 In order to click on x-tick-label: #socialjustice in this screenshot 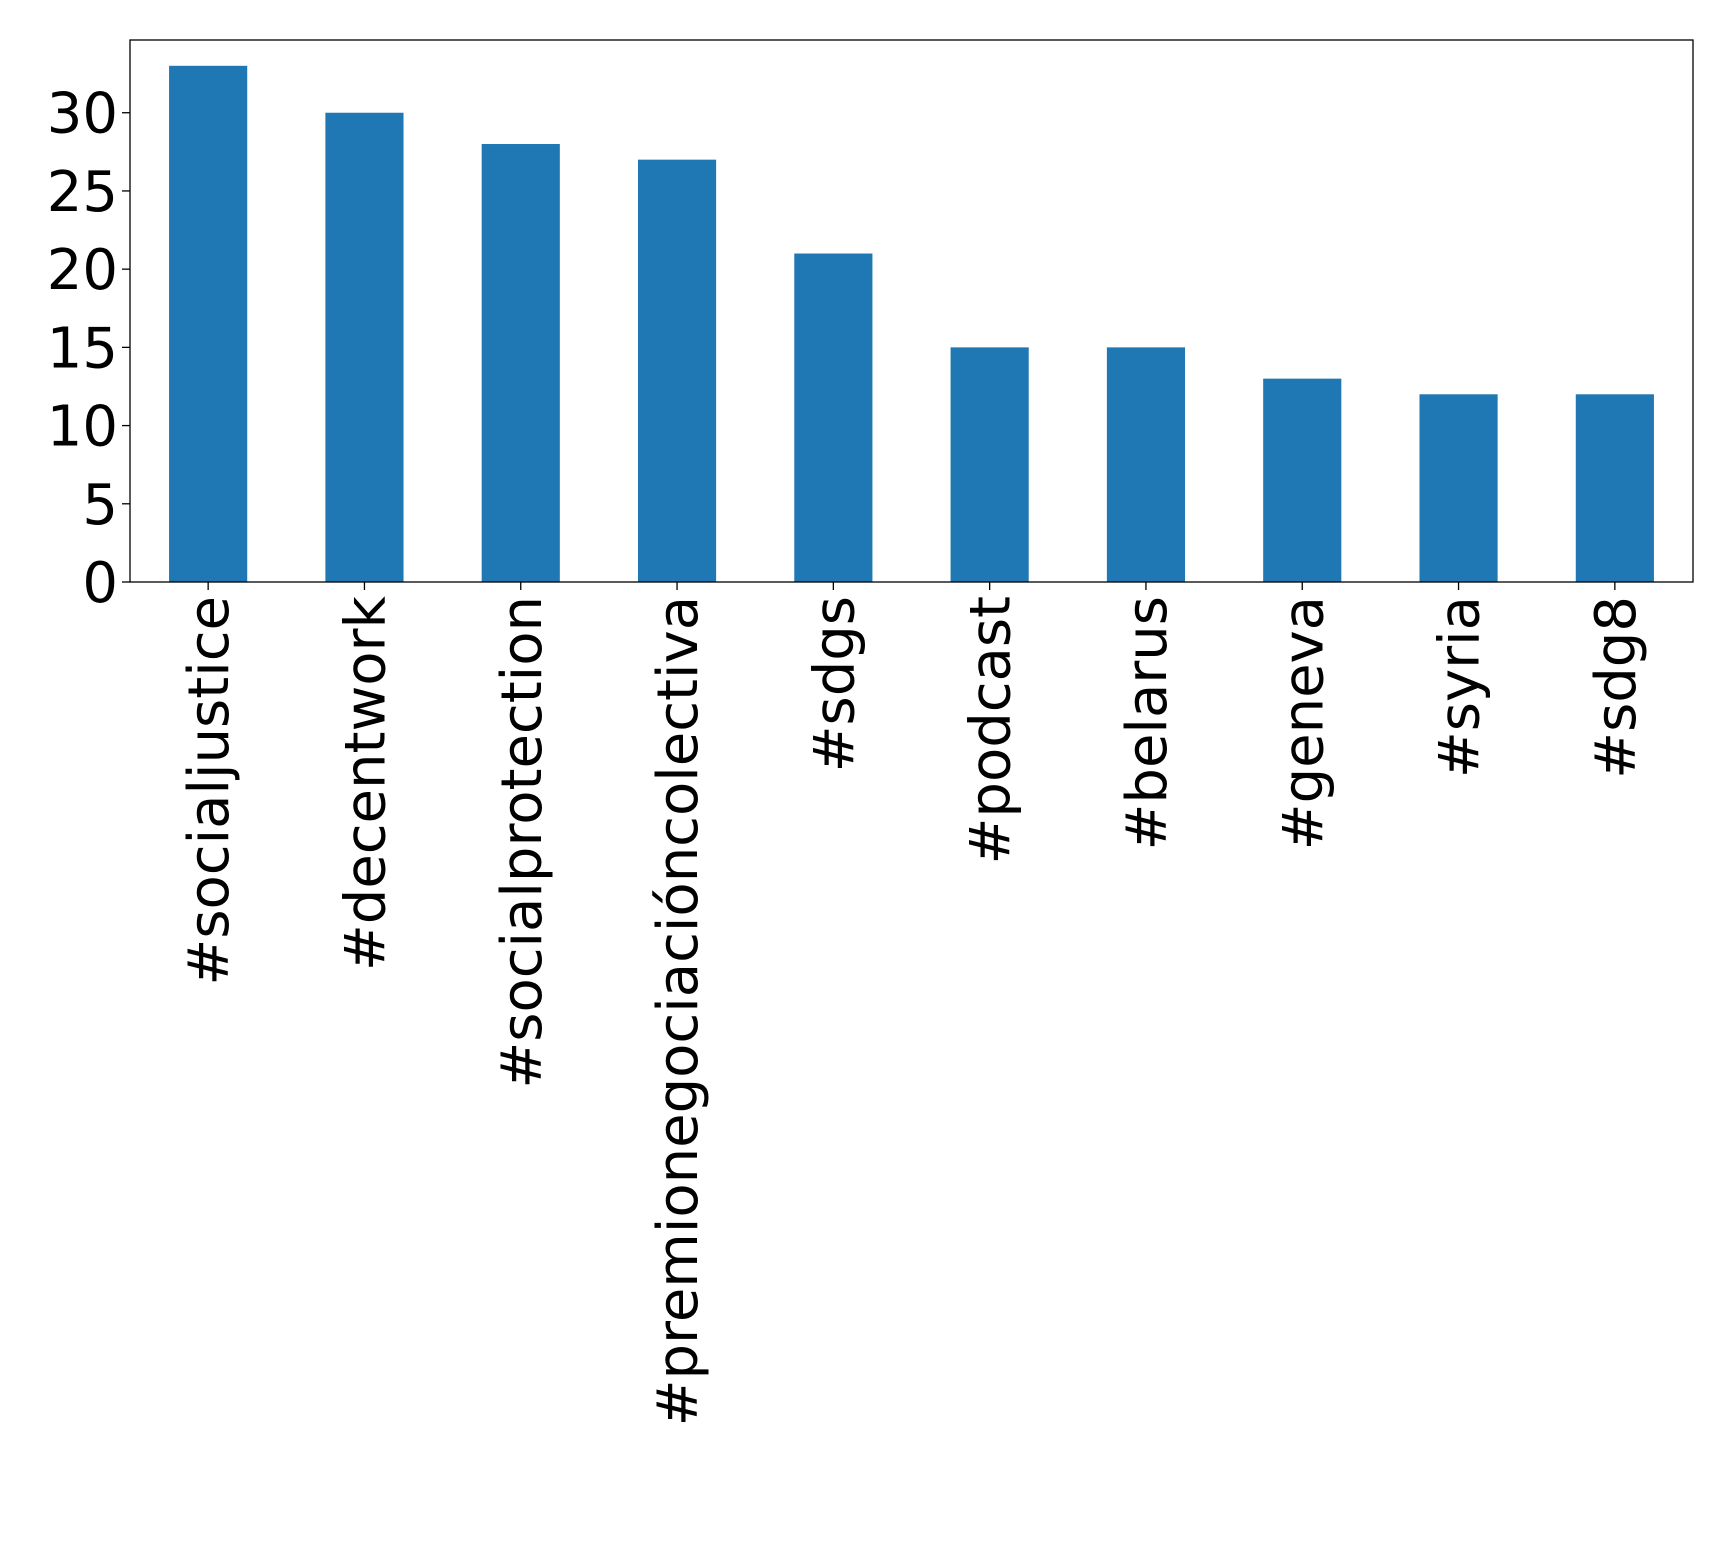, I will do `click(209, 791)`.